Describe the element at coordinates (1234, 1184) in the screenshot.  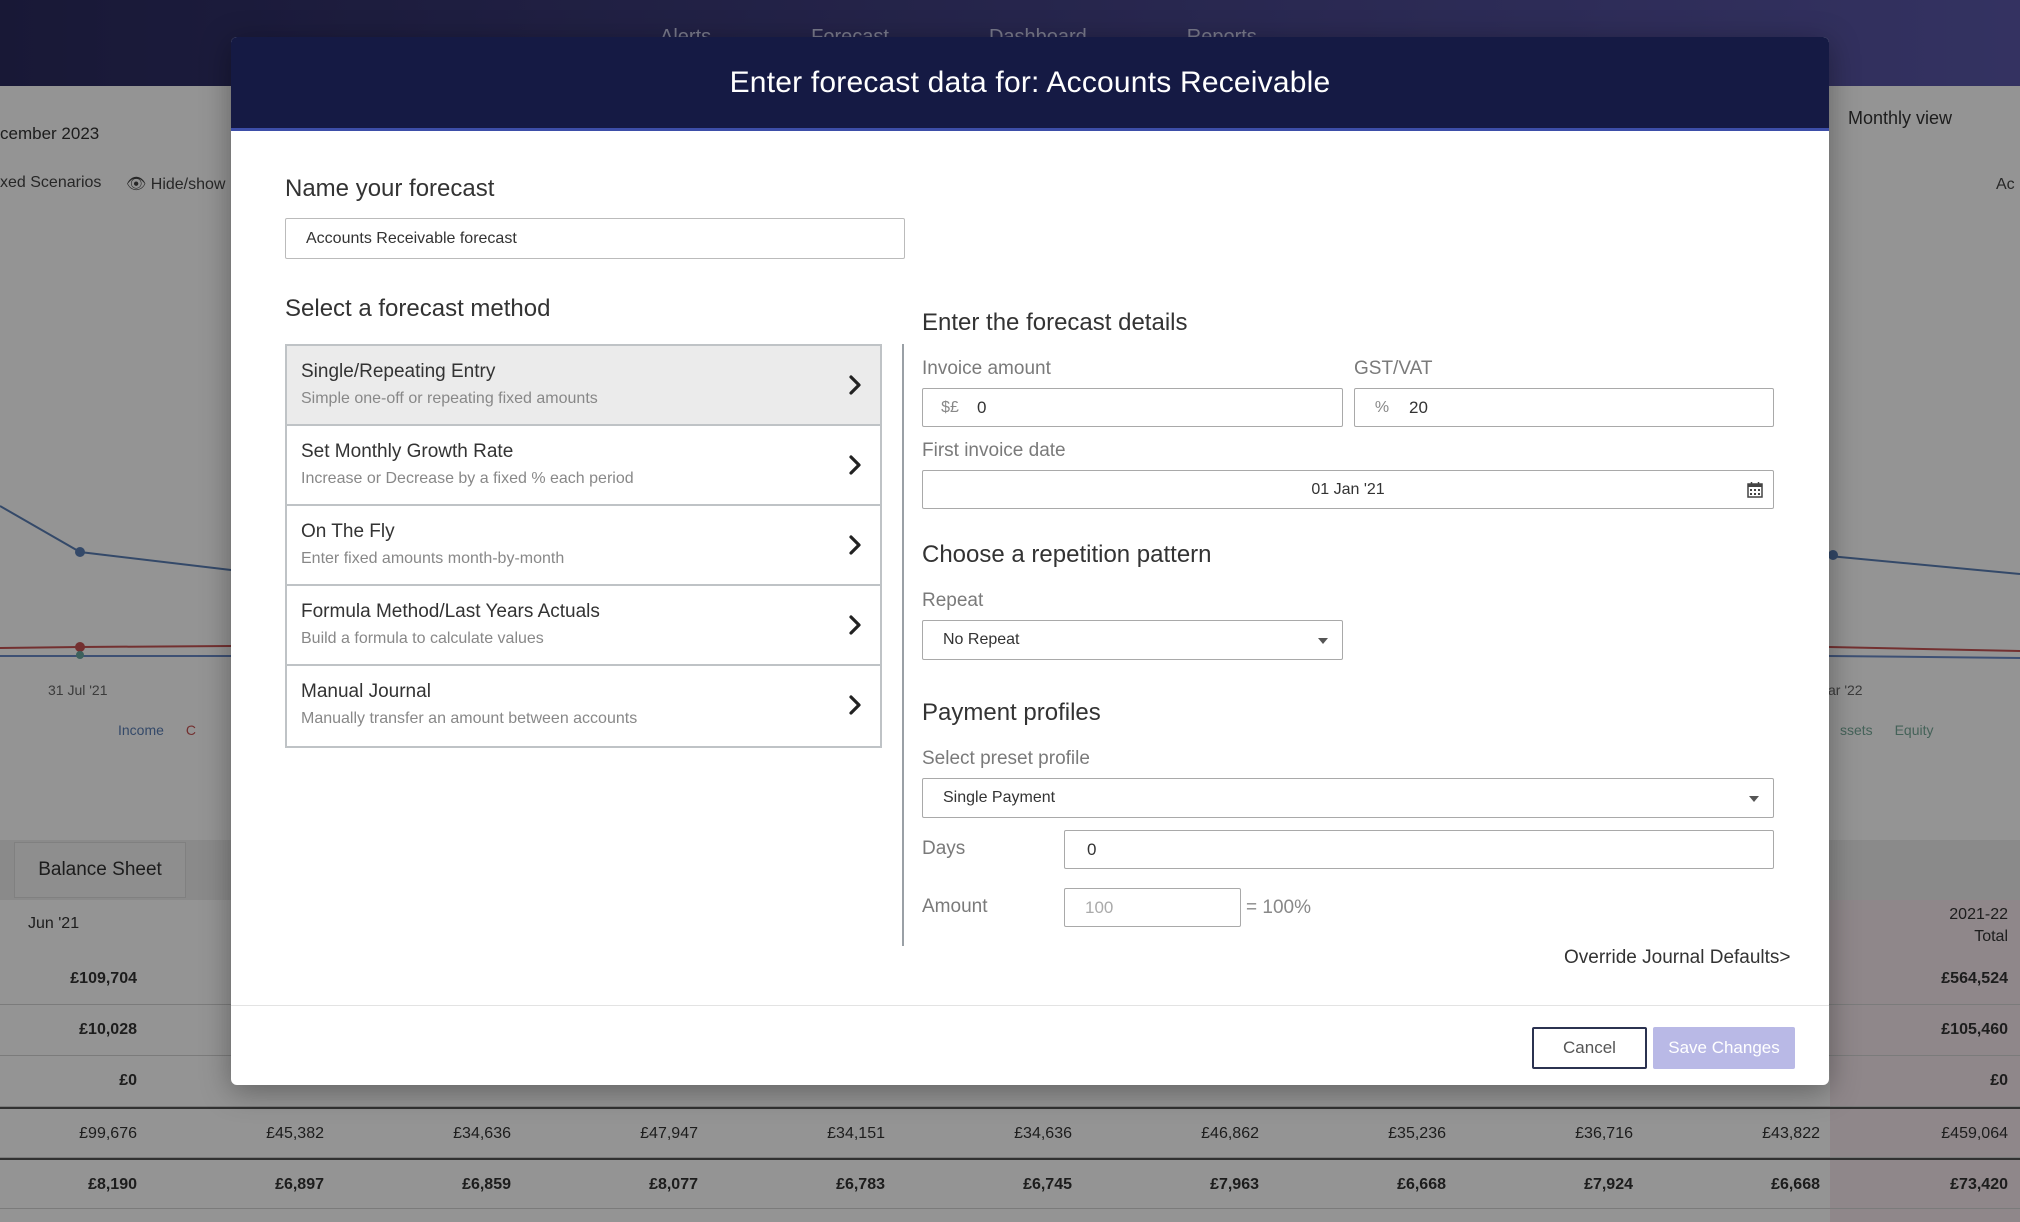
I see `table-cell: £7,963` at that location.